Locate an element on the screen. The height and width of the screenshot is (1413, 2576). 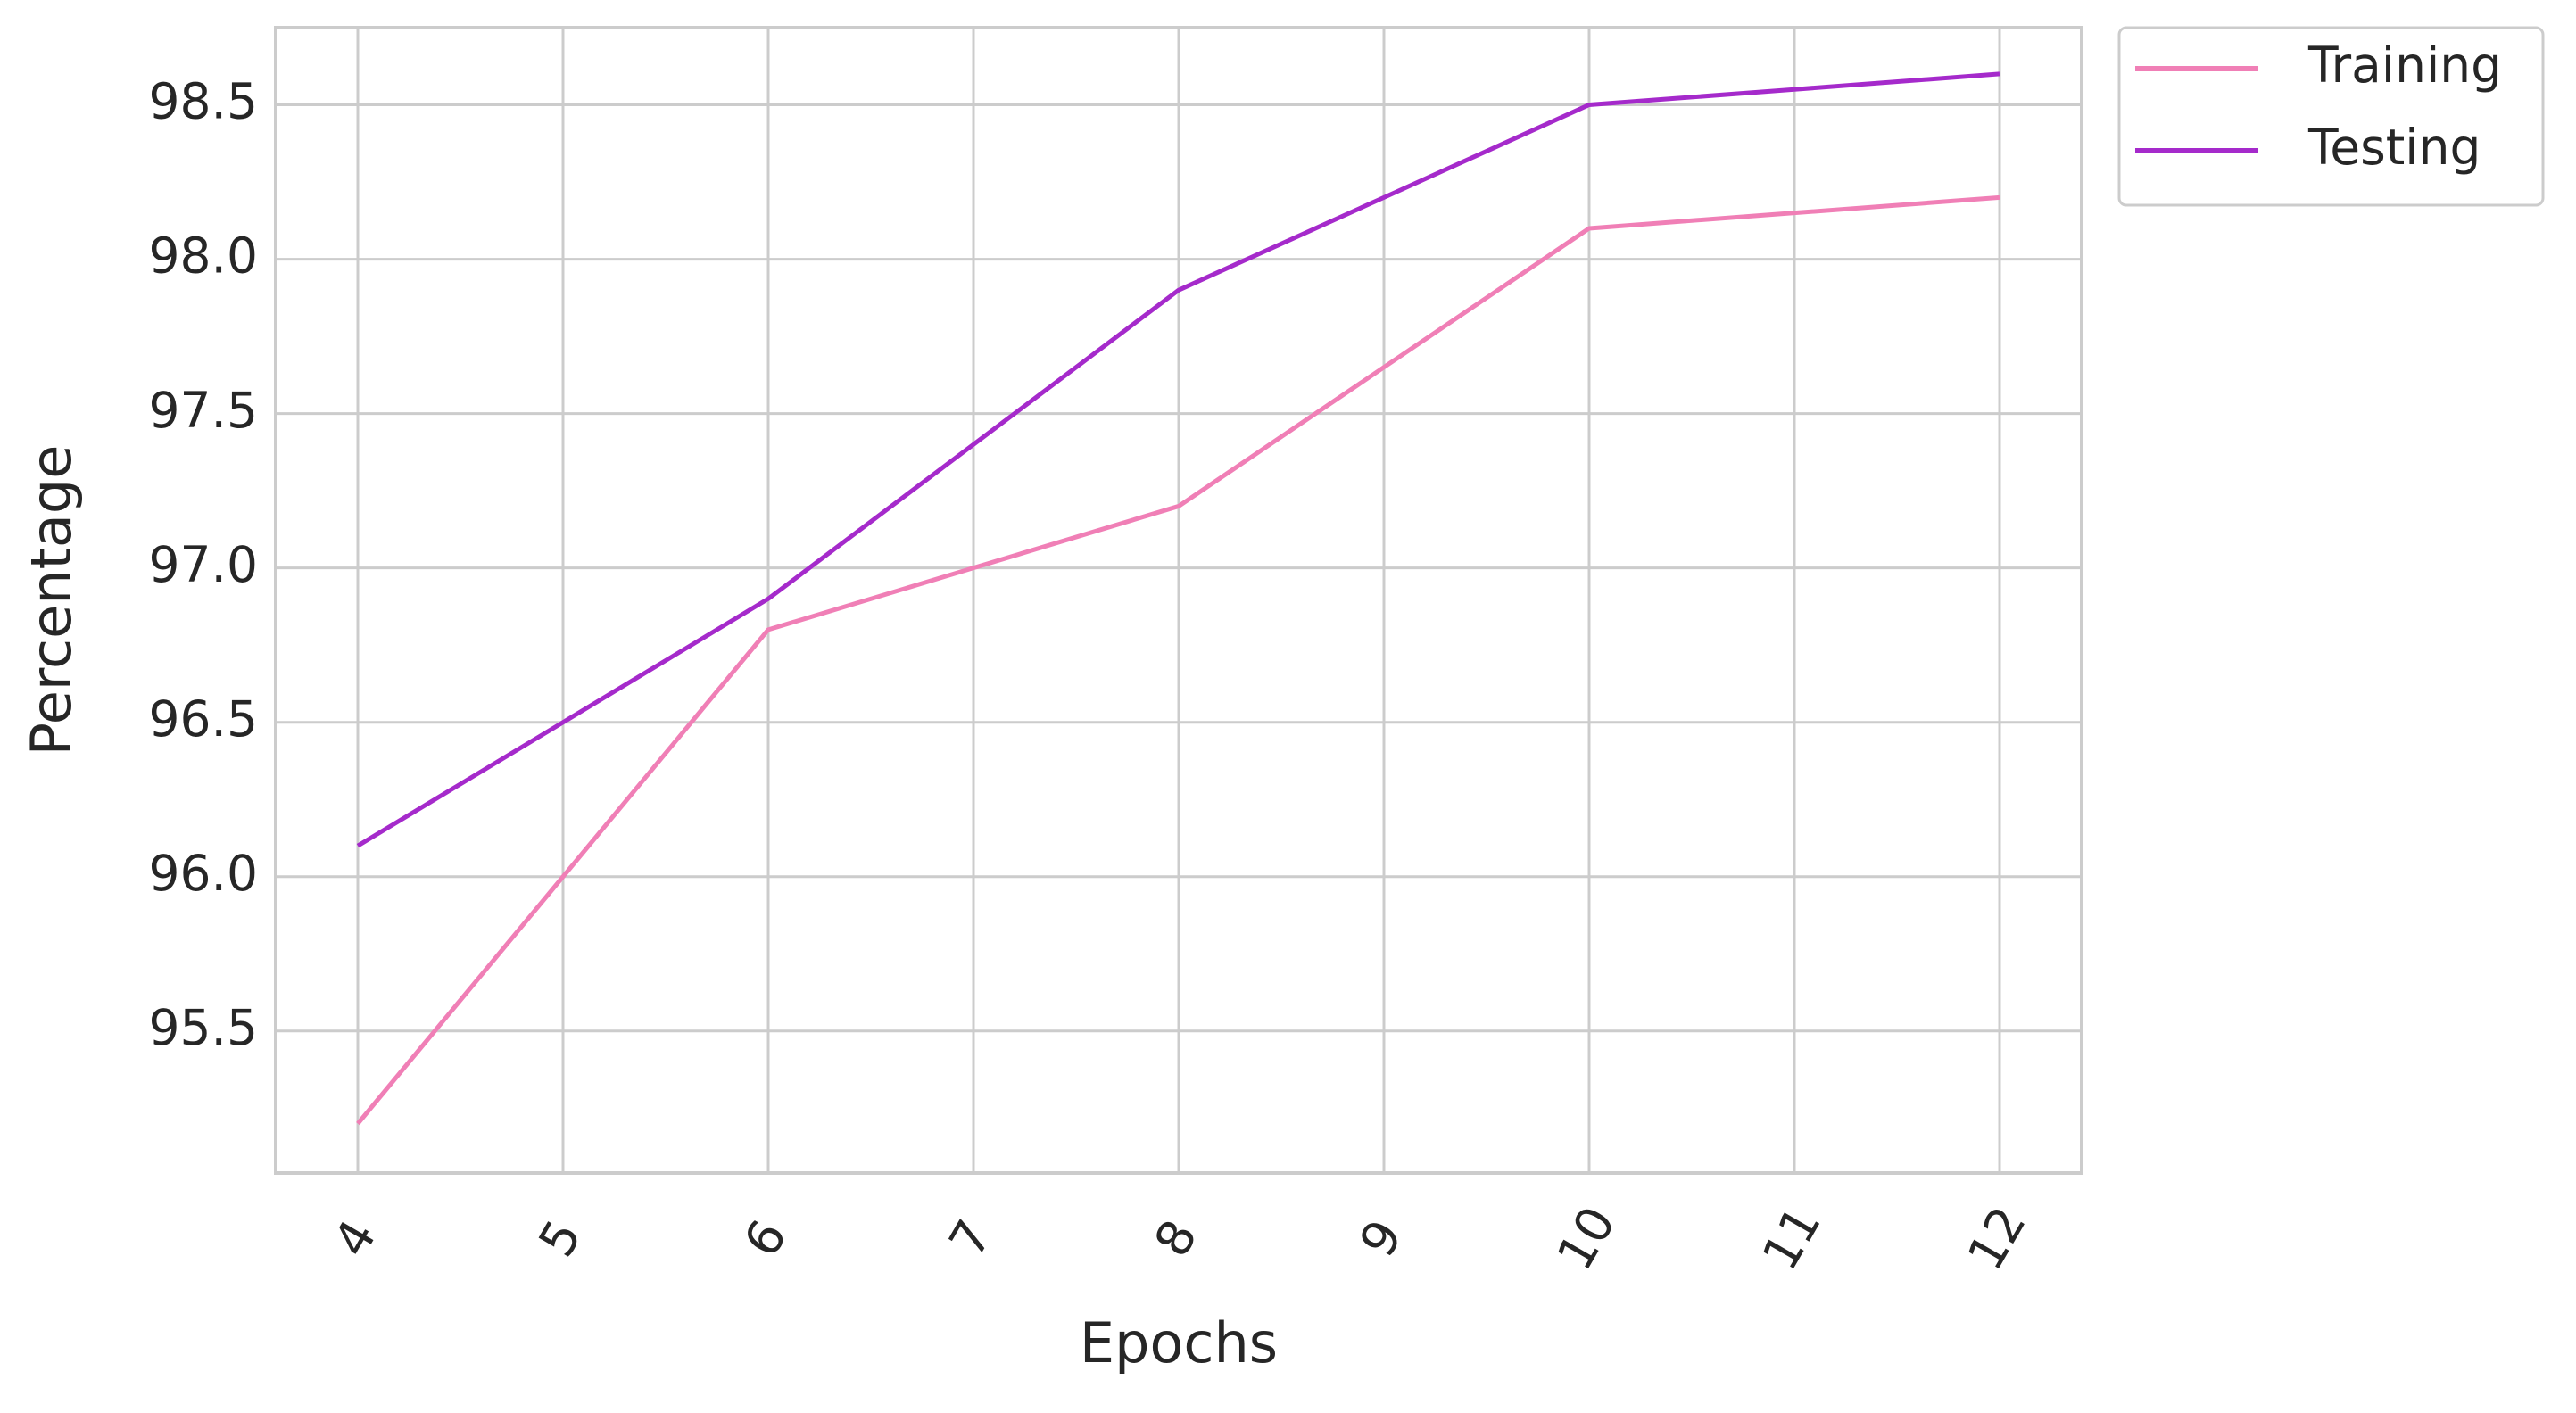
x-tick-label: 4 is located at coordinates (355, 1238).